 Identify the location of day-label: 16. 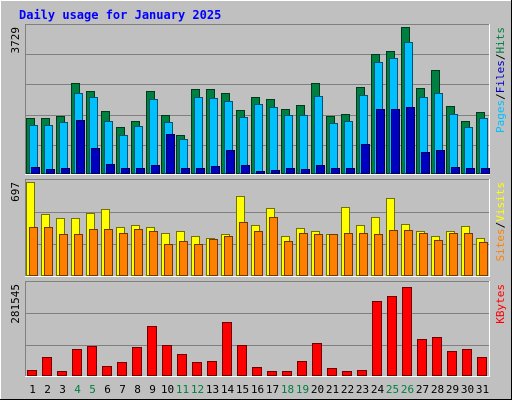
(257, 389).